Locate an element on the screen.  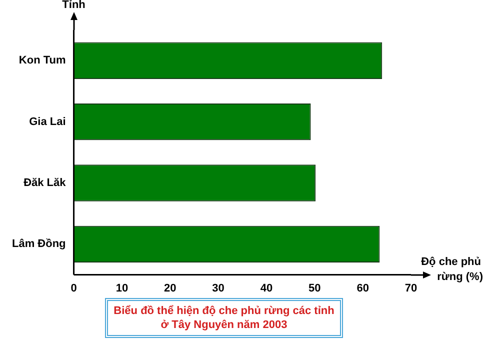
y-tick-label: Kon Tum is located at coordinates (42, 60).